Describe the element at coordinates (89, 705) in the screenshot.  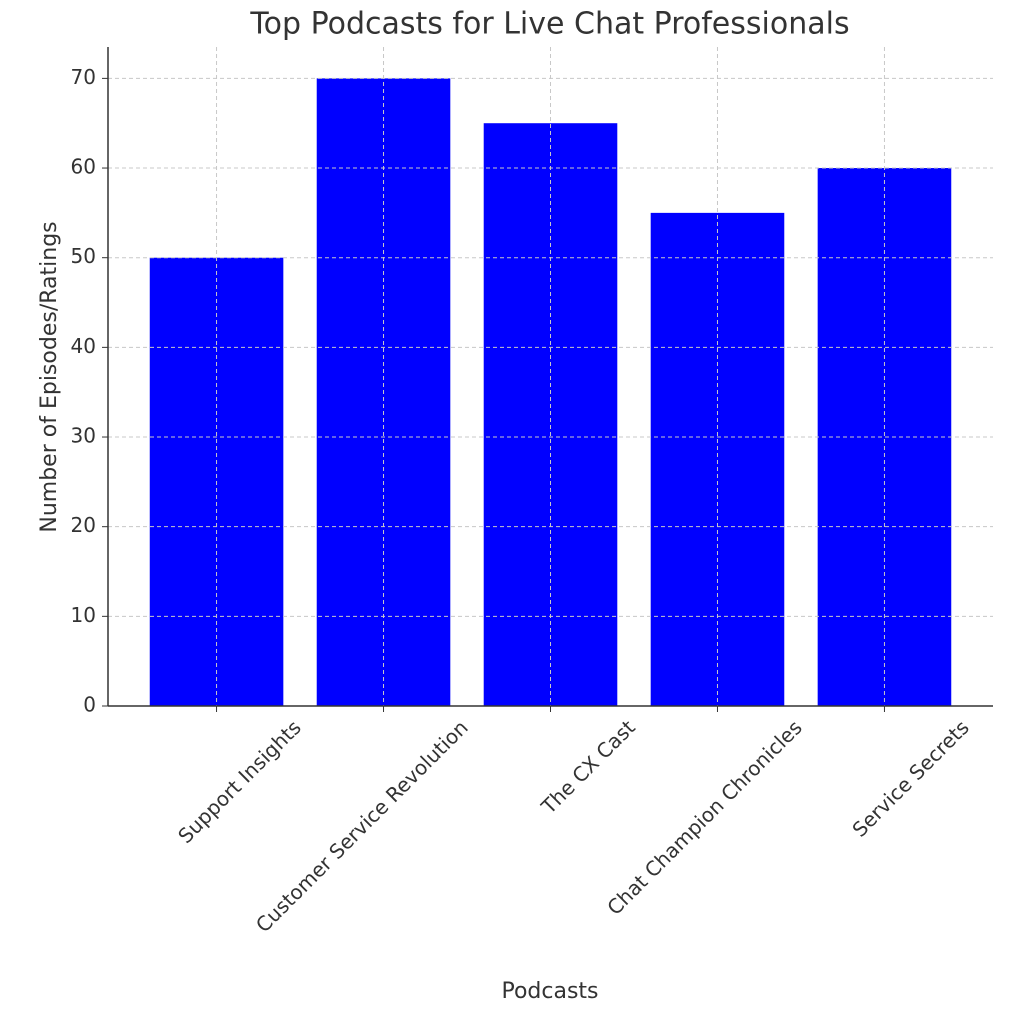
I see `y-tick-label: 0` at that location.